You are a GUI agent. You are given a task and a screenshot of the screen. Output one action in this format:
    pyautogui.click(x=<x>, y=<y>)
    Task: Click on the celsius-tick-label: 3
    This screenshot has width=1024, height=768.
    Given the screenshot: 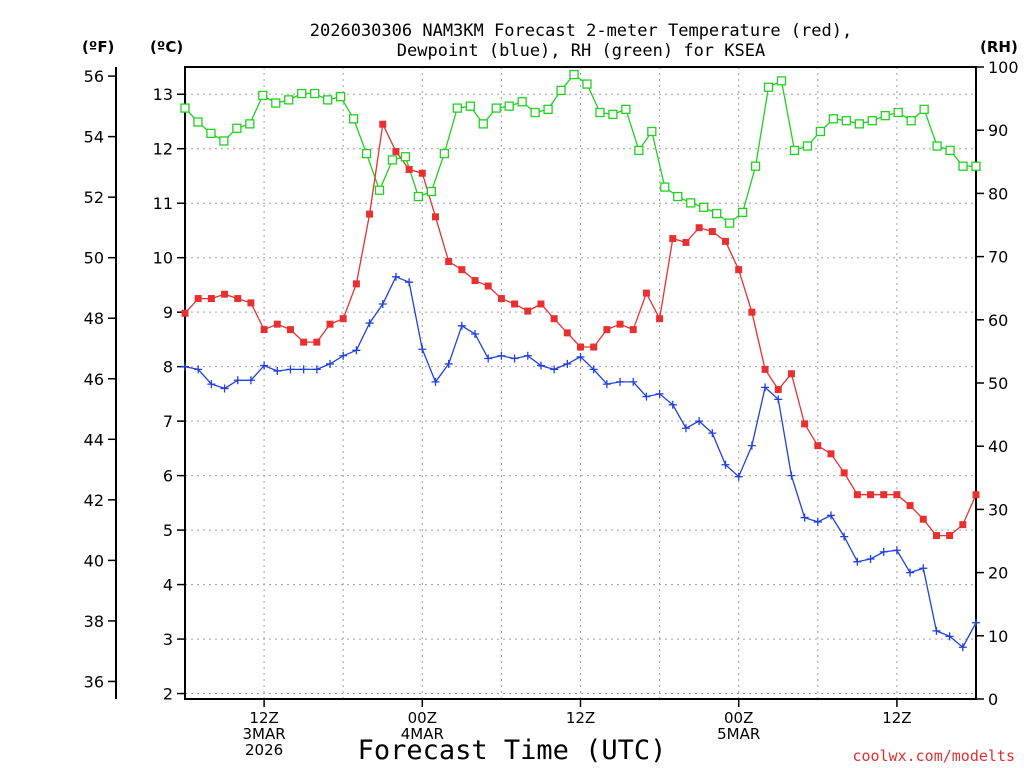 What is the action you would take?
    pyautogui.click(x=168, y=639)
    